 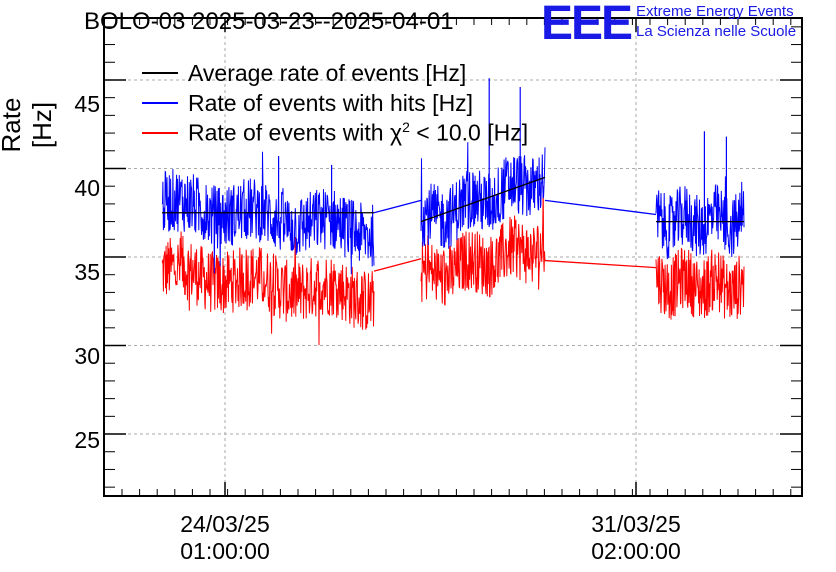 I want to click on legend-entry-chi2: Rate of events with χ2 < 10.0 [Hz], so click(x=335, y=133).